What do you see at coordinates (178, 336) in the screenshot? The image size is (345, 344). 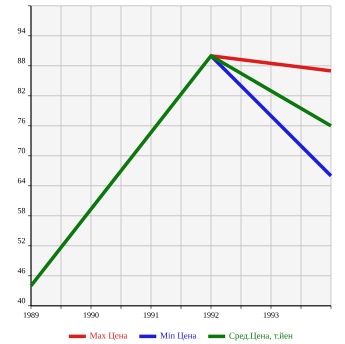 I see `legend-label: Min Цена` at bounding box center [178, 336].